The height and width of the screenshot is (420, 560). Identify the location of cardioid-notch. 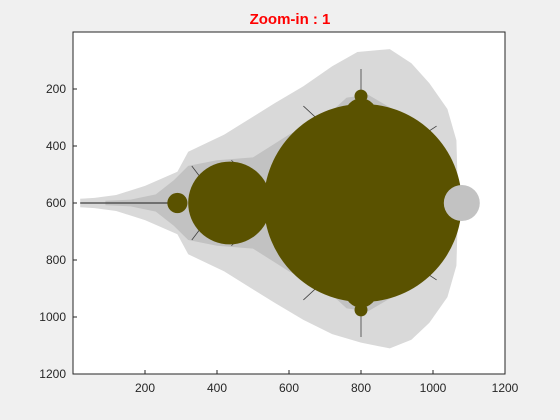
(461, 203).